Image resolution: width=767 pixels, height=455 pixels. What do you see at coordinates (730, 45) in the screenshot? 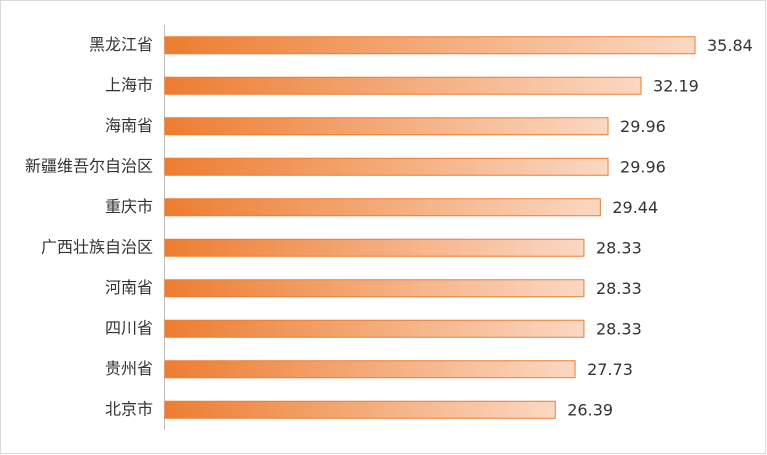
I see `value-label: 35.84` at bounding box center [730, 45].